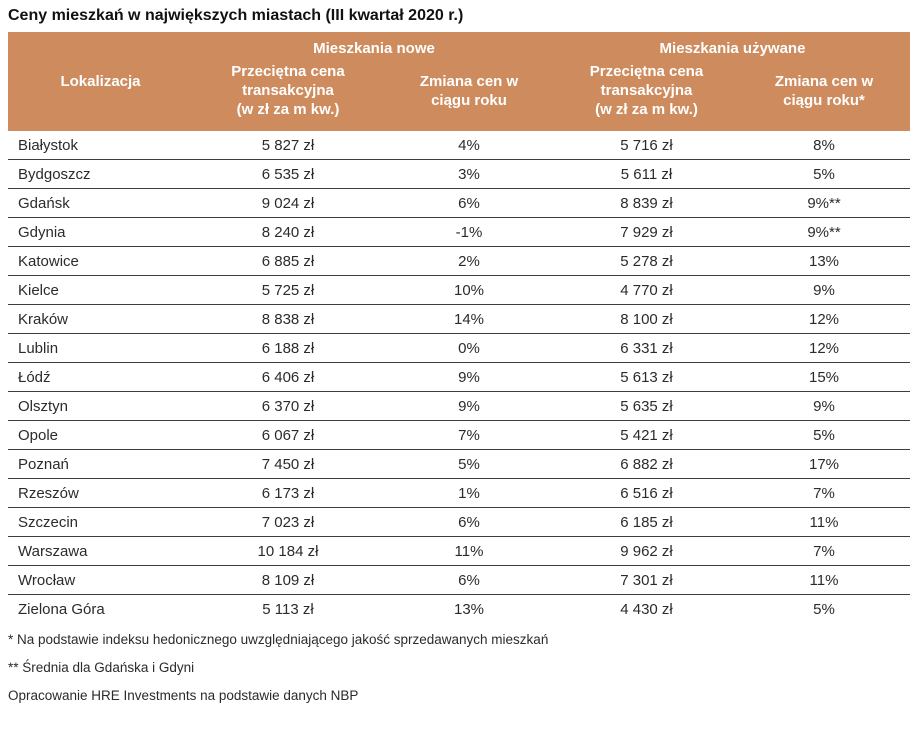  I want to click on cell-used-change: 17%, so click(824, 464).